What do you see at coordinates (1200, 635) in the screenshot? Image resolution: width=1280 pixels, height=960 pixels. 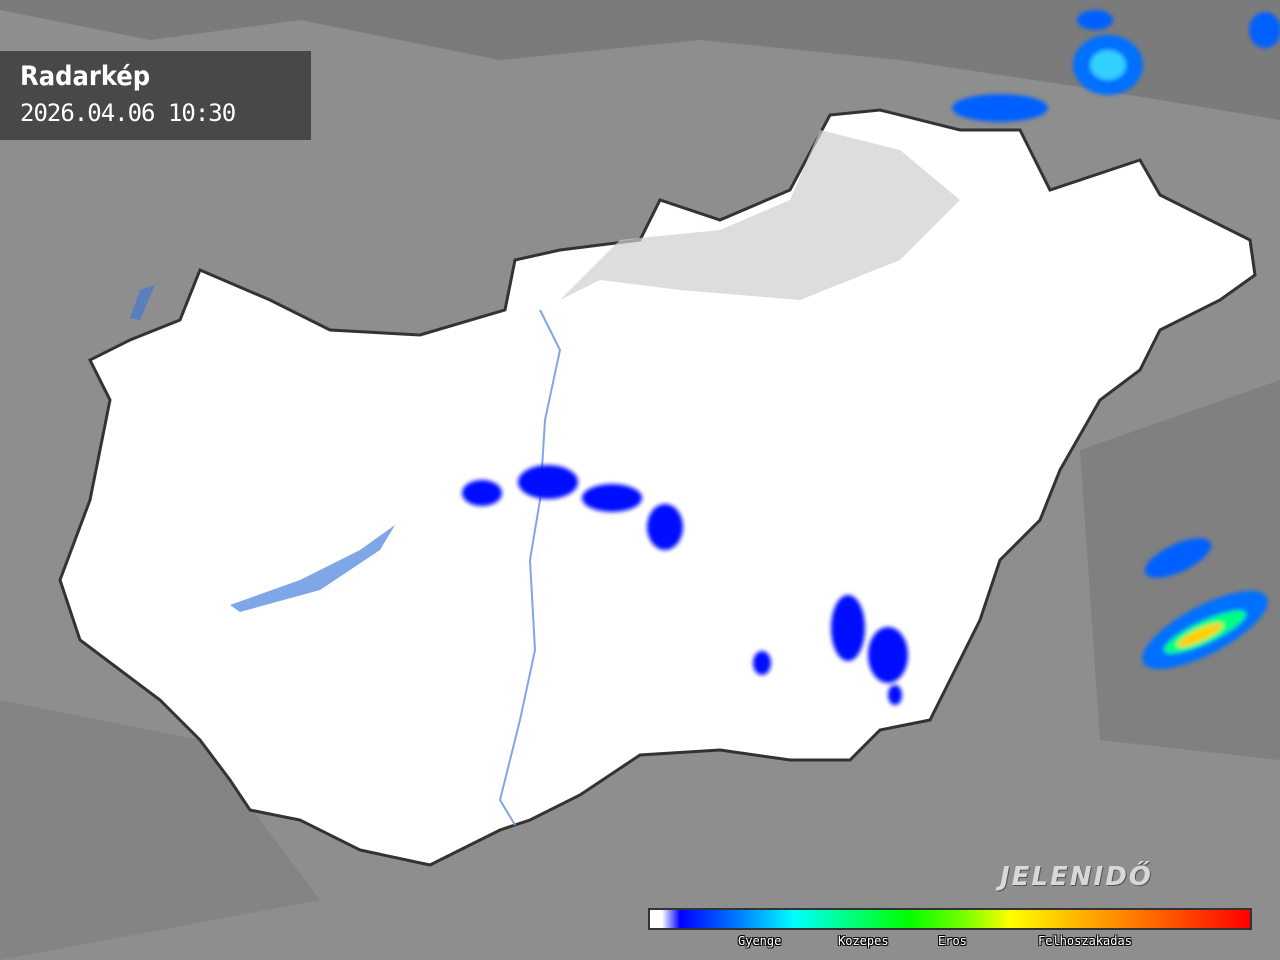 I see `precip-core-strong` at bounding box center [1200, 635].